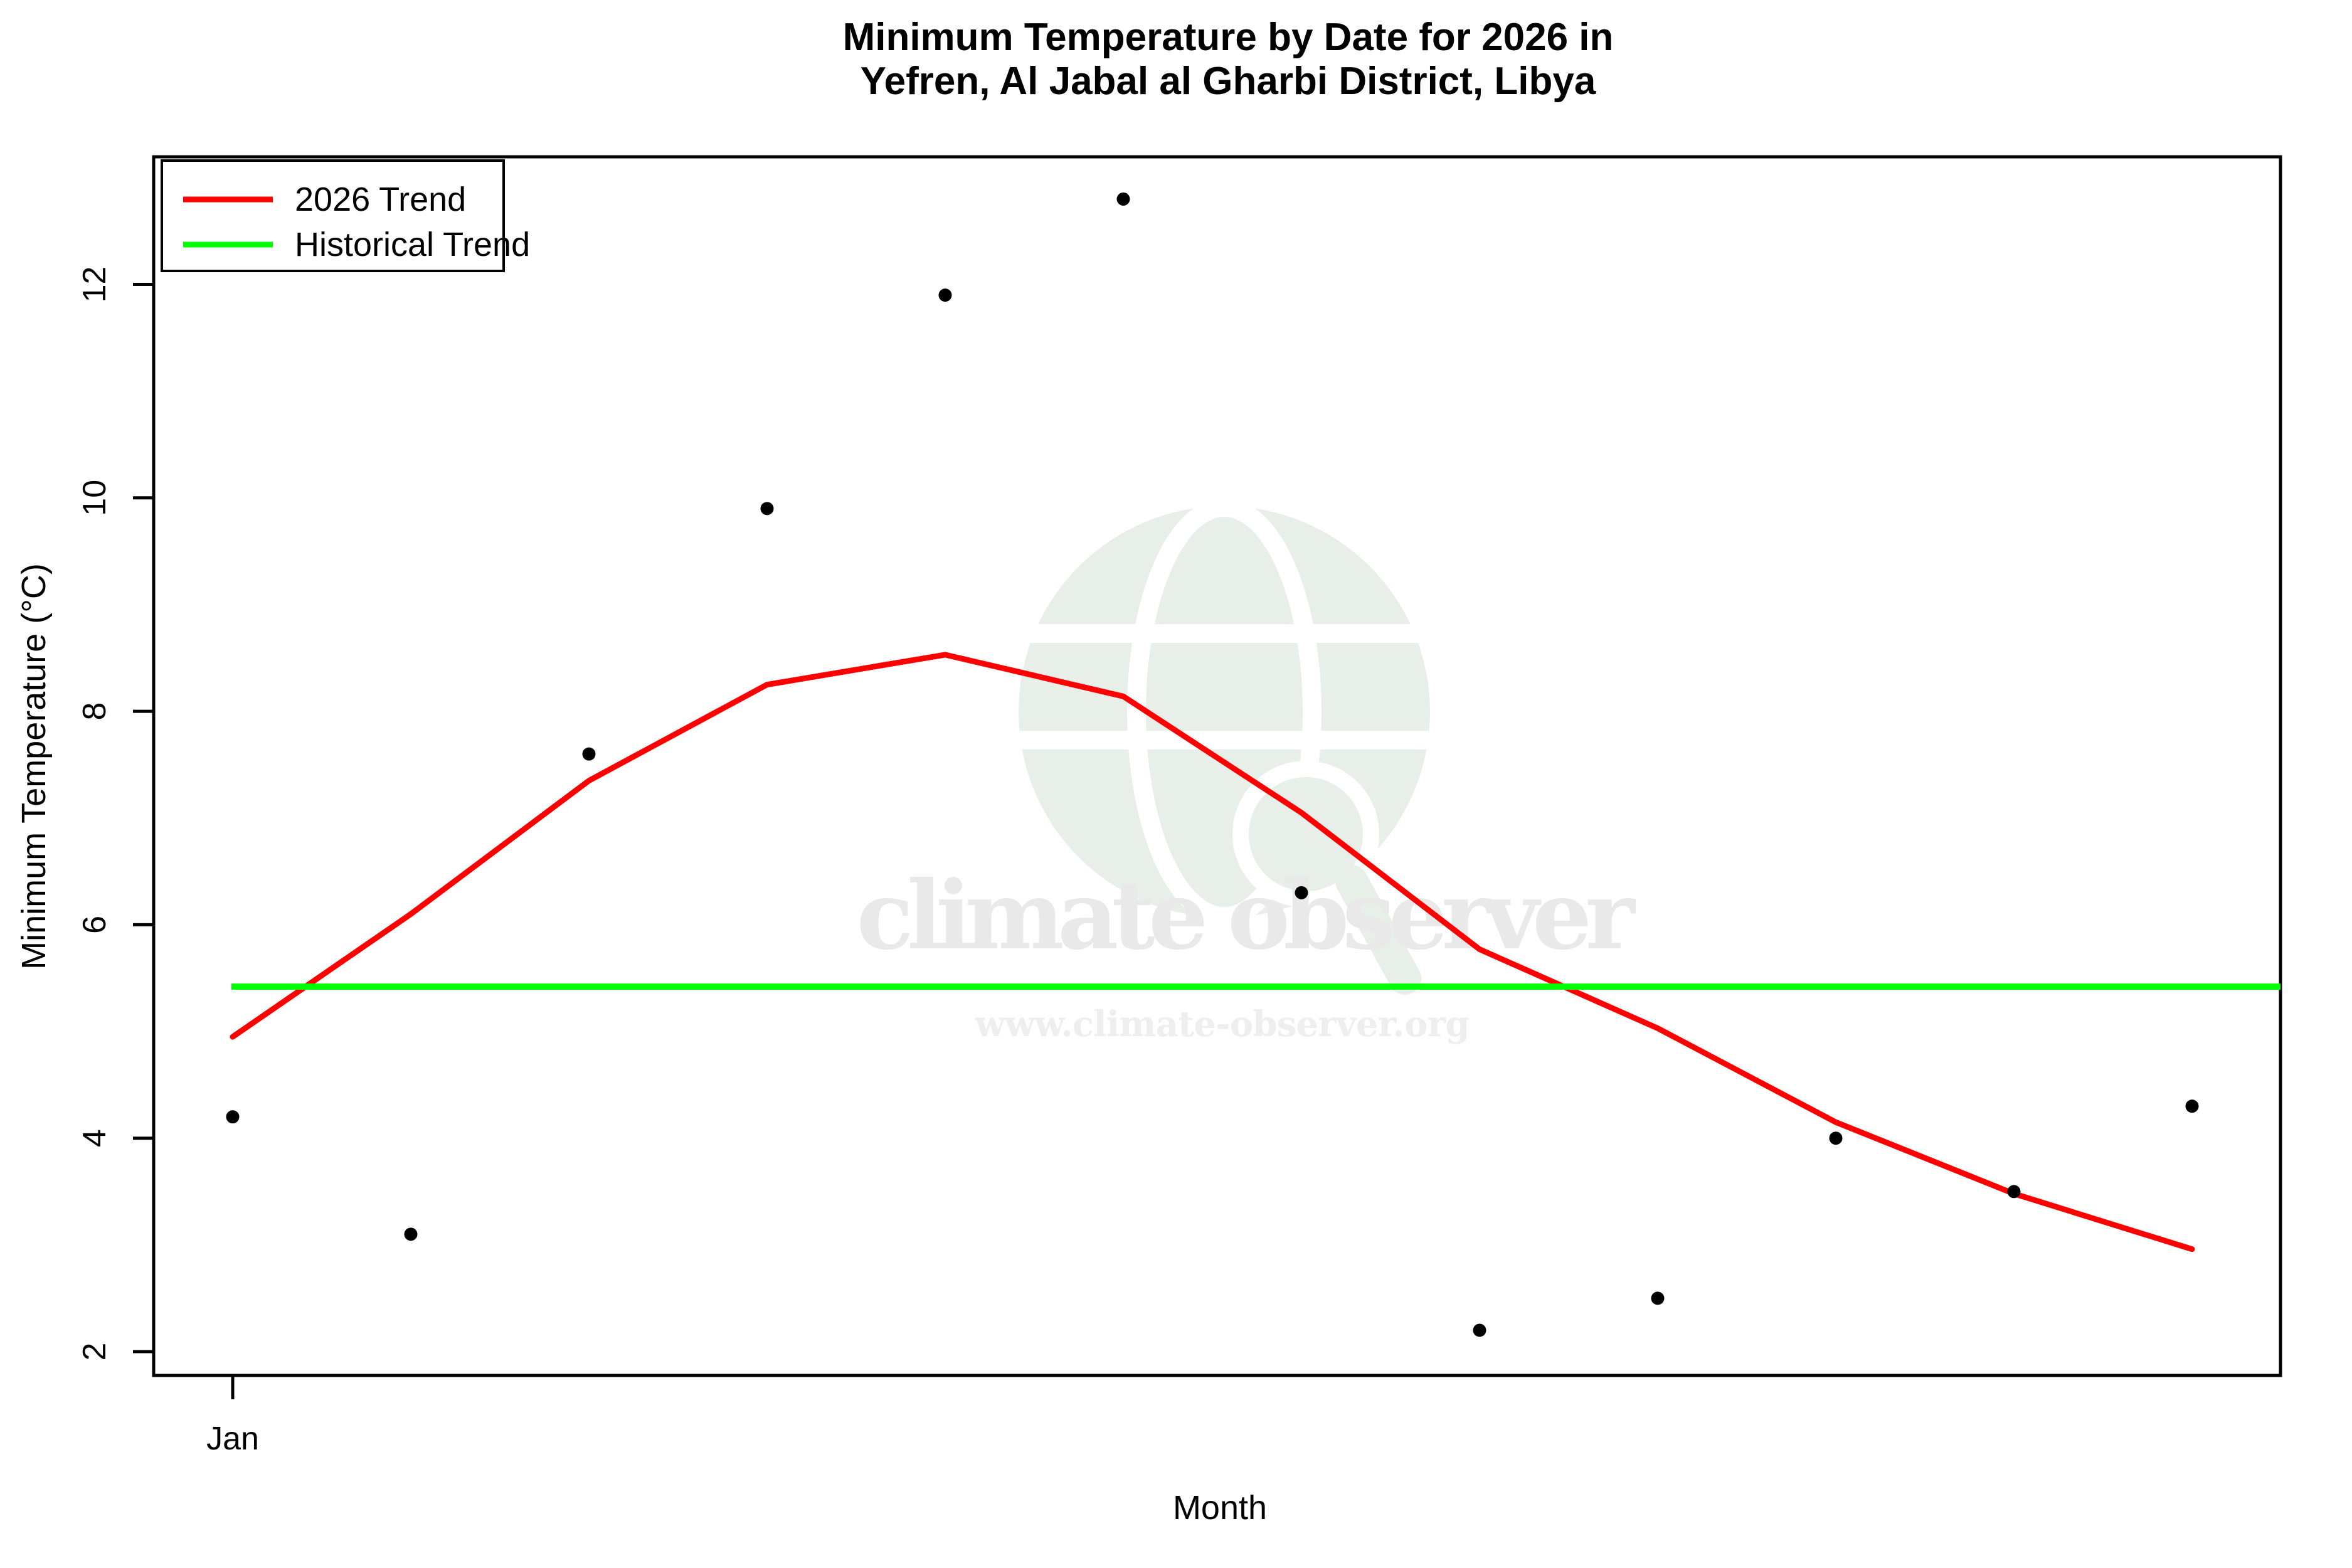  What do you see at coordinates (380, 199) in the screenshot?
I see `legend-label-2026-trend: 2026 Trend` at bounding box center [380, 199].